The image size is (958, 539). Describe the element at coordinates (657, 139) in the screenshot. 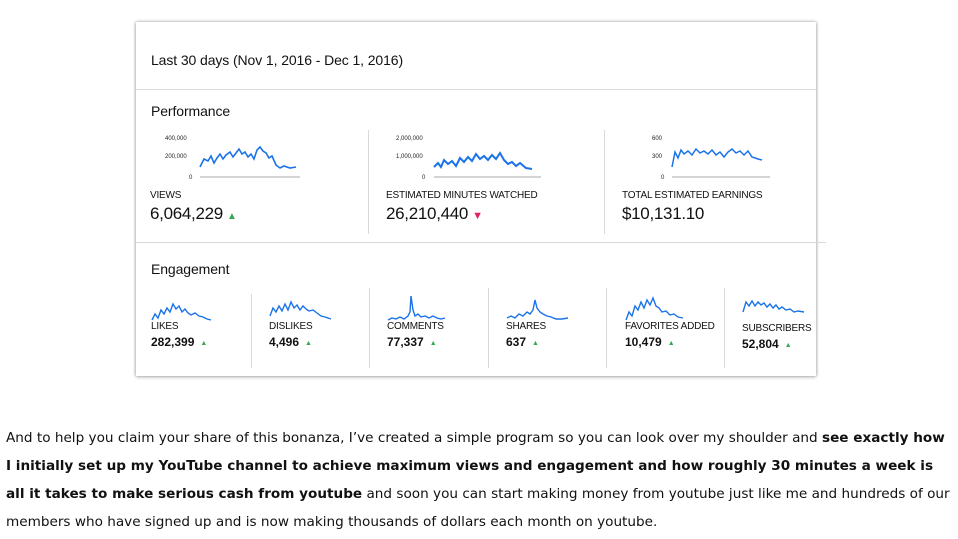

I see `tick-label: 600` at that location.